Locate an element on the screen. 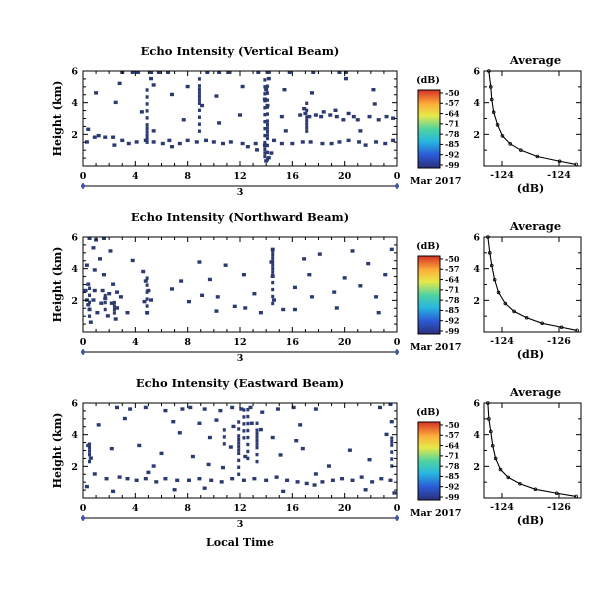 This screenshot has height=598, width=614. average-panel: Average 2 4 6 -124 -126(dB) is located at coordinates (527, 456).